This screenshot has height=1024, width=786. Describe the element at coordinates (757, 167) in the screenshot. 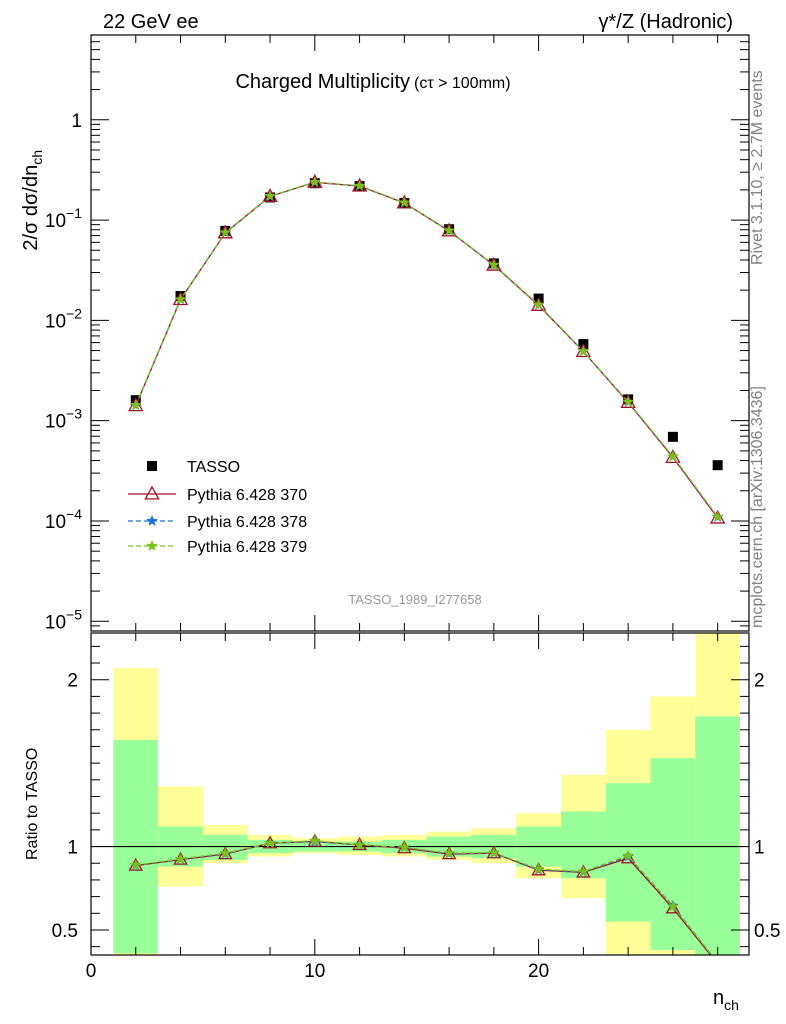

I see `rivet-label: Rivet 3.1.10, ≥ 2.7M events` at that location.